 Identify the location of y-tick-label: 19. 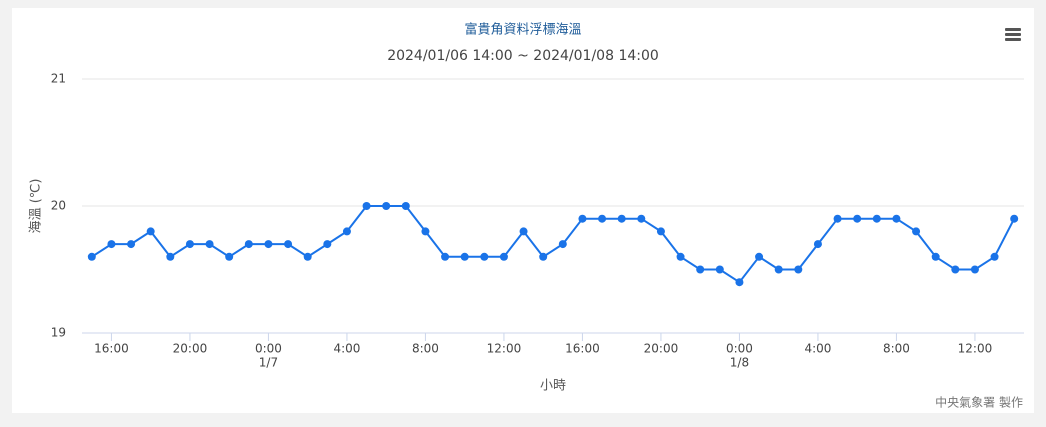
(58, 333).